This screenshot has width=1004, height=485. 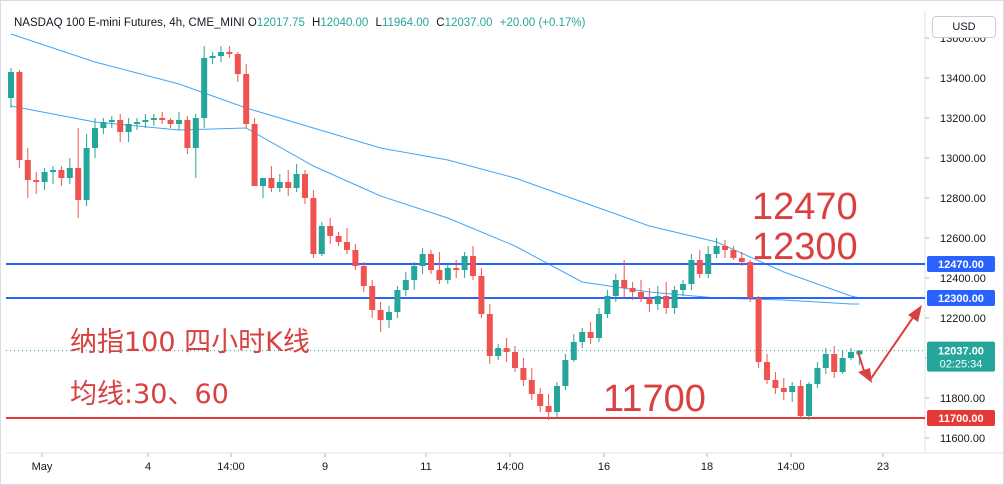 I want to click on arrow-down-head, so click(x=865, y=375).